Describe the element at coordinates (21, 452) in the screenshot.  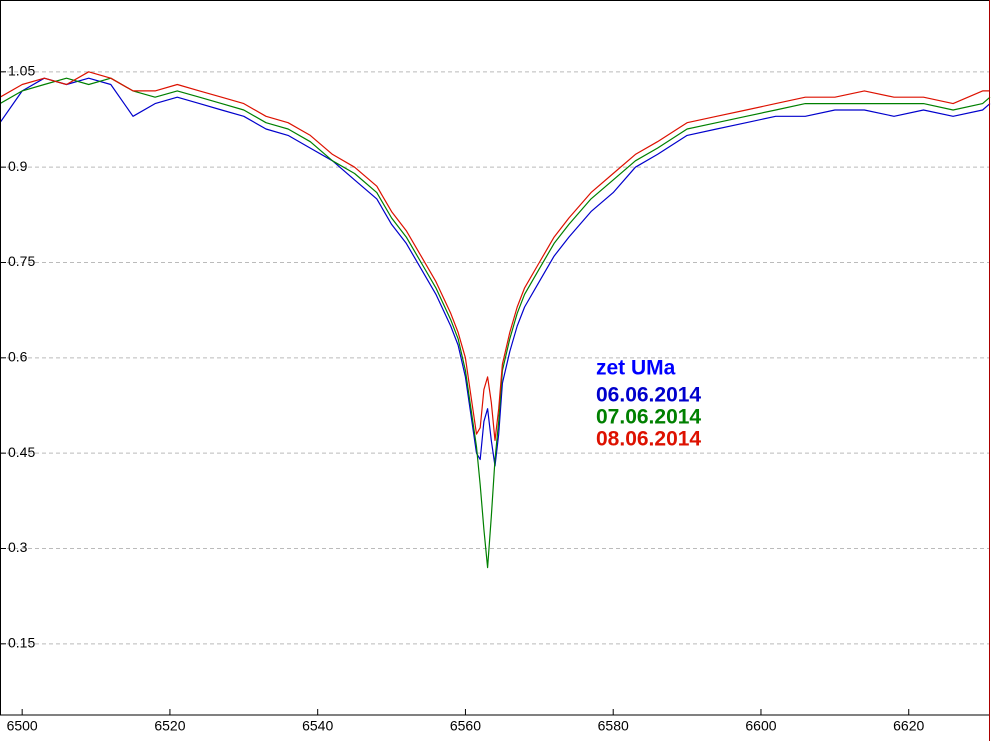
I see `y-tick-label: 0.45` at that location.